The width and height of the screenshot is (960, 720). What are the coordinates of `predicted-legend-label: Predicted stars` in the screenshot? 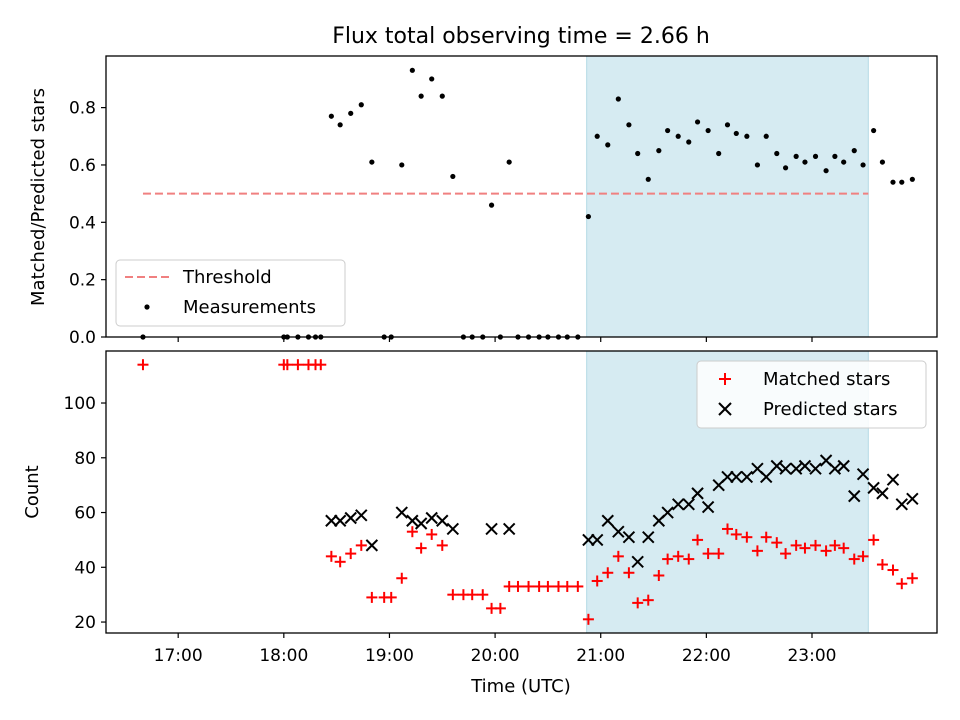 It's located at (830, 409).